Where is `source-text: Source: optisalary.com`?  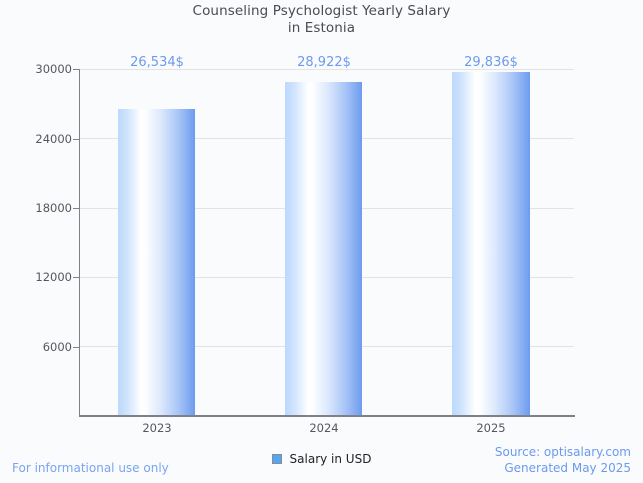
source-text: Source: optisalary.com is located at coordinates (562, 452).